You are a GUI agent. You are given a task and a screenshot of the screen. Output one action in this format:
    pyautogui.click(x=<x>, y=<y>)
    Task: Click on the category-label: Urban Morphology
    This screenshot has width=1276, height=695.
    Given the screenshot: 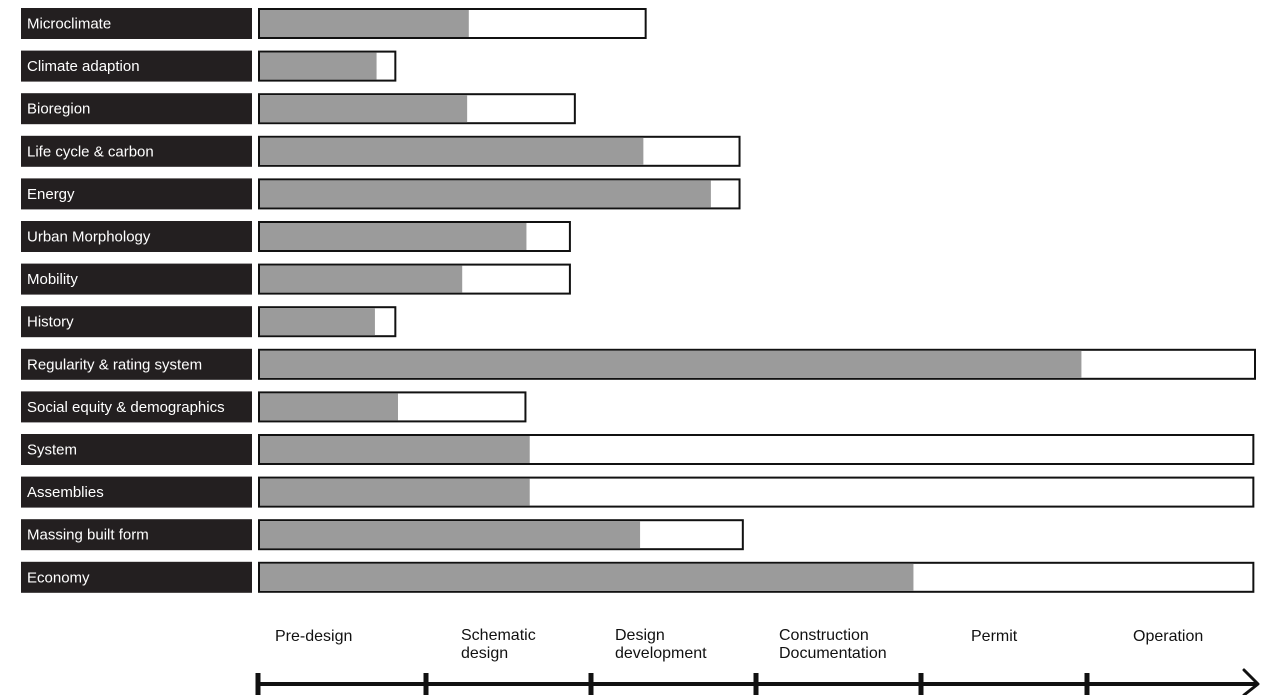 What is the action you would take?
    pyautogui.click(x=89, y=237)
    